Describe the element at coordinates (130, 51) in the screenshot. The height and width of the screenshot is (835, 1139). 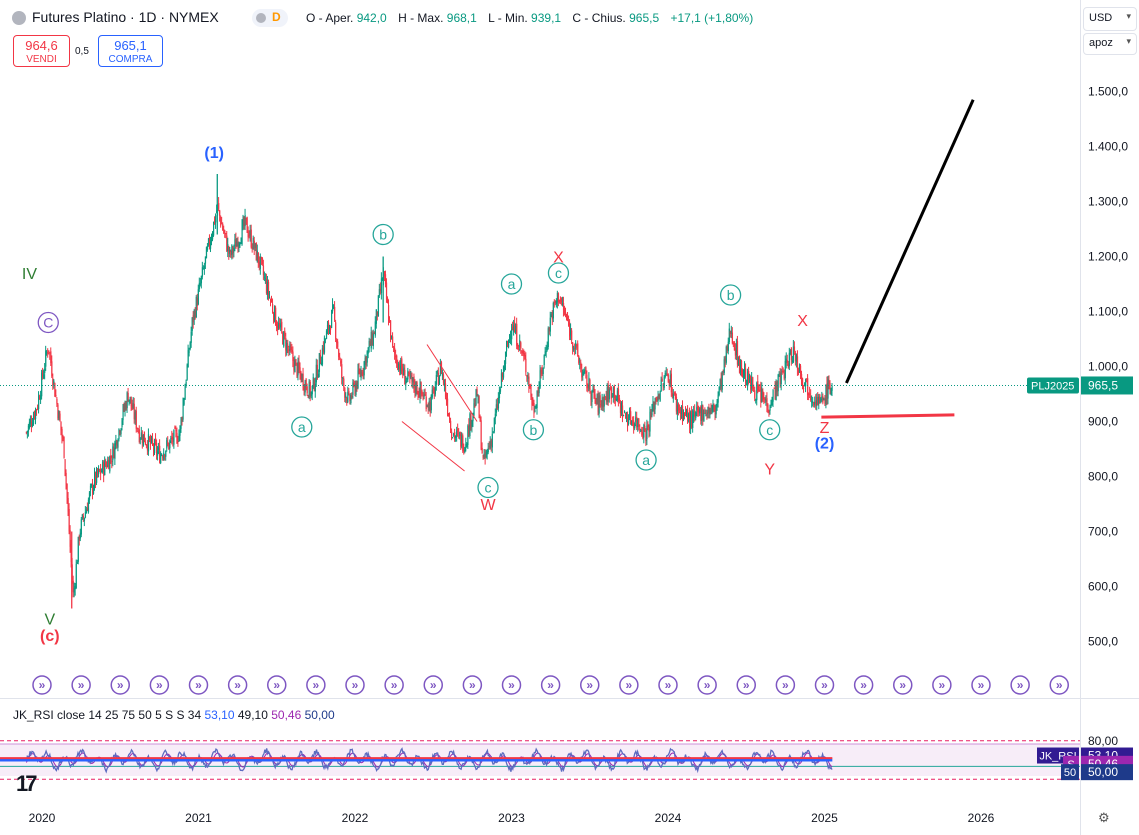
I see `buy-button: 965,1 COMPRA` at that location.